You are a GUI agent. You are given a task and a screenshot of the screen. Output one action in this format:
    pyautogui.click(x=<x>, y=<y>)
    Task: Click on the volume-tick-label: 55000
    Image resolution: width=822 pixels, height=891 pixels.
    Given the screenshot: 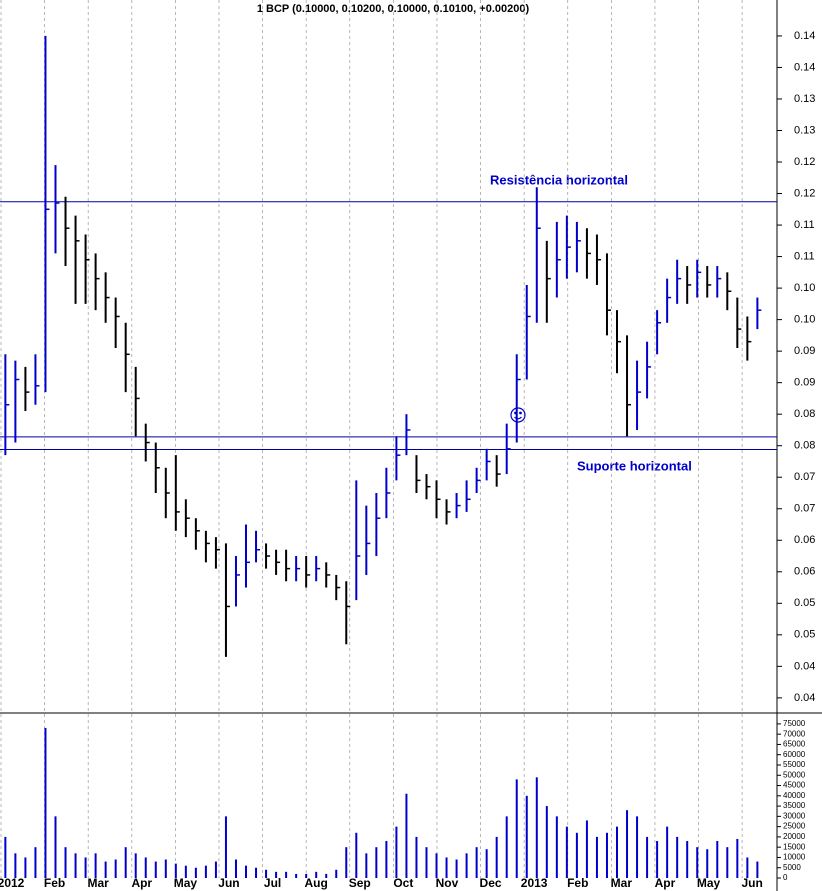 What is the action you would take?
    pyautogui.click(x=794, y=764)
    